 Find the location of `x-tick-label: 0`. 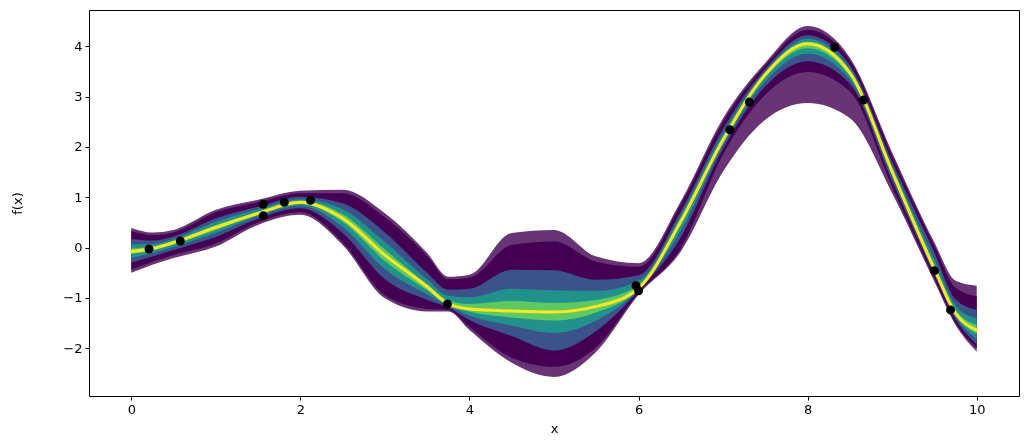

x-tick-label: 0 is located at coordinates (131, 409).